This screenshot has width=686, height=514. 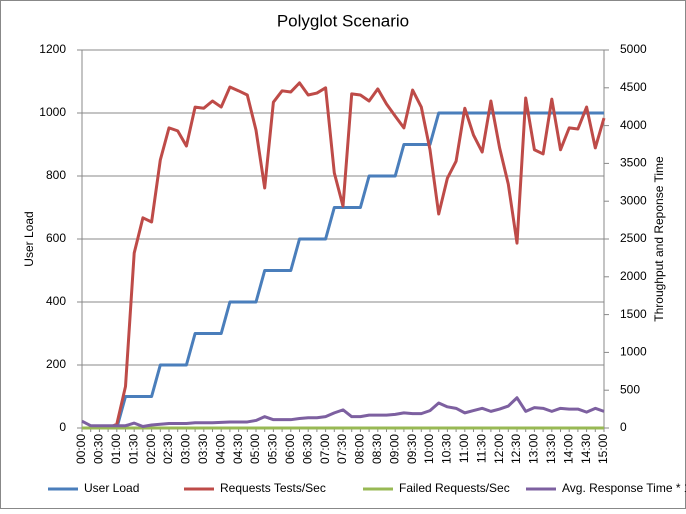 What do you see at coordinates (343, 20) in the screenshot?
I see `chart-title: Polyglot Scenario` at bounding box center [343, 20].